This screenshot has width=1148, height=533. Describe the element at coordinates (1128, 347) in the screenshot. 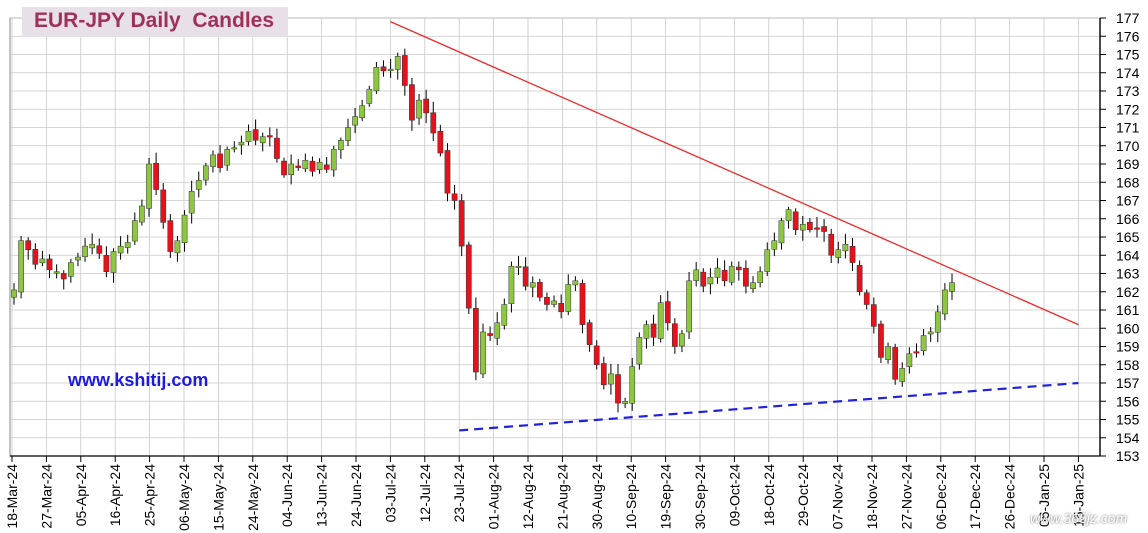

I see `y-tick-label: 159` at that location.